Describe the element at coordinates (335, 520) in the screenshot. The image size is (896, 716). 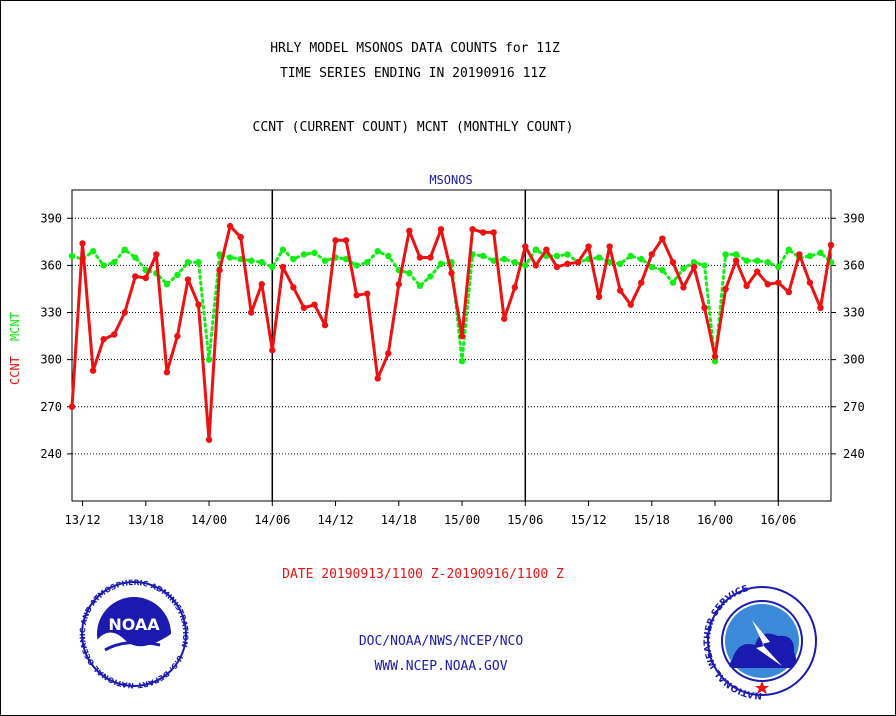
I see `x-tick-label: 14/12` at that location.